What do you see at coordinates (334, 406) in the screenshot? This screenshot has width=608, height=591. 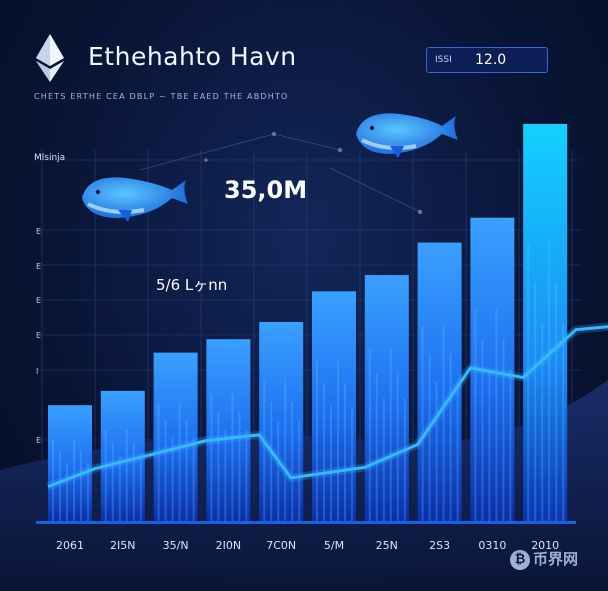 I see `bar-5/M` at bounding box center [334, 406].